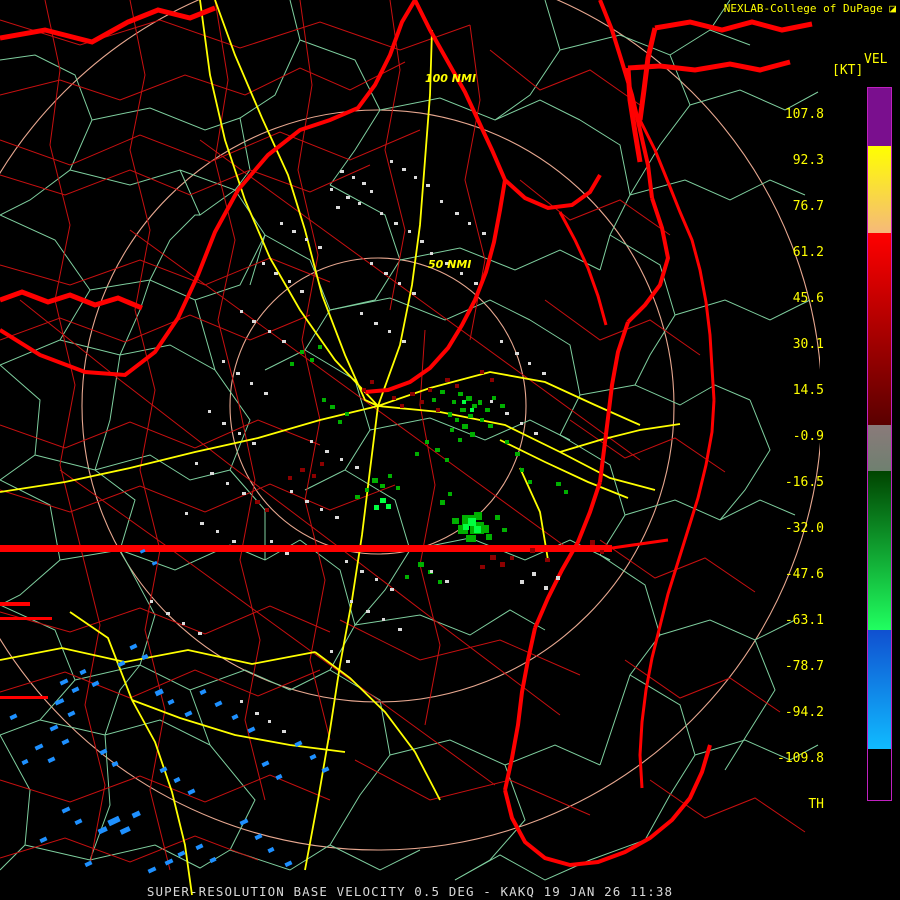 This screenshot has width=900, height=900. Describe the element at coordinates (879, 689) in the screenshot. I see `colorbar-segment-blue` at that location.